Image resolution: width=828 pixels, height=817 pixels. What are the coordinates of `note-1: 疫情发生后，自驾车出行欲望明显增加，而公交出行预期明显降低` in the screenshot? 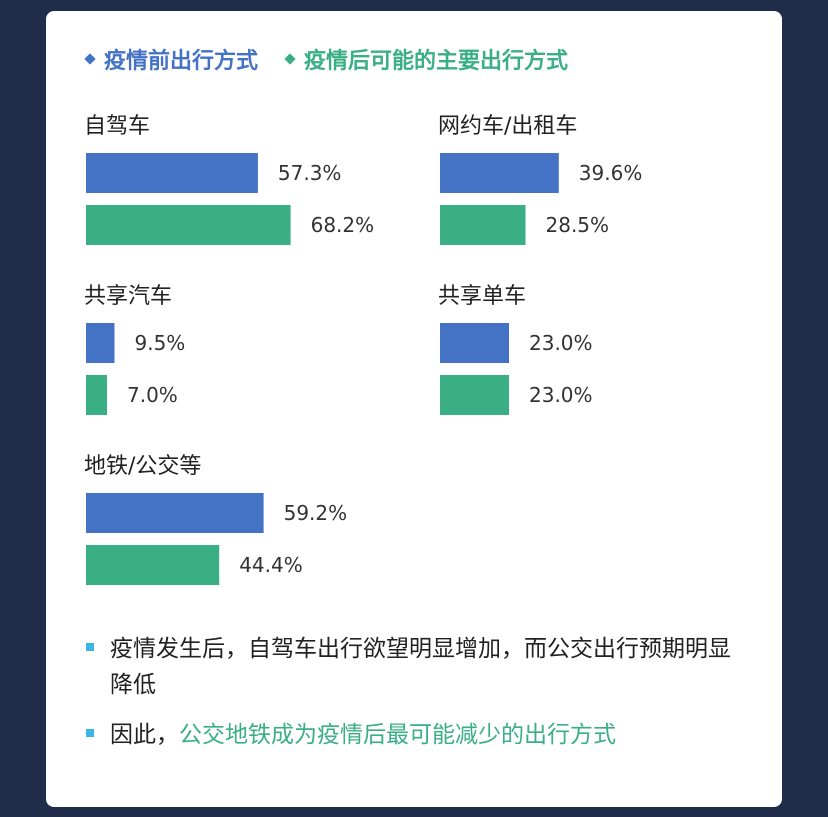 It's located at (416, 667).